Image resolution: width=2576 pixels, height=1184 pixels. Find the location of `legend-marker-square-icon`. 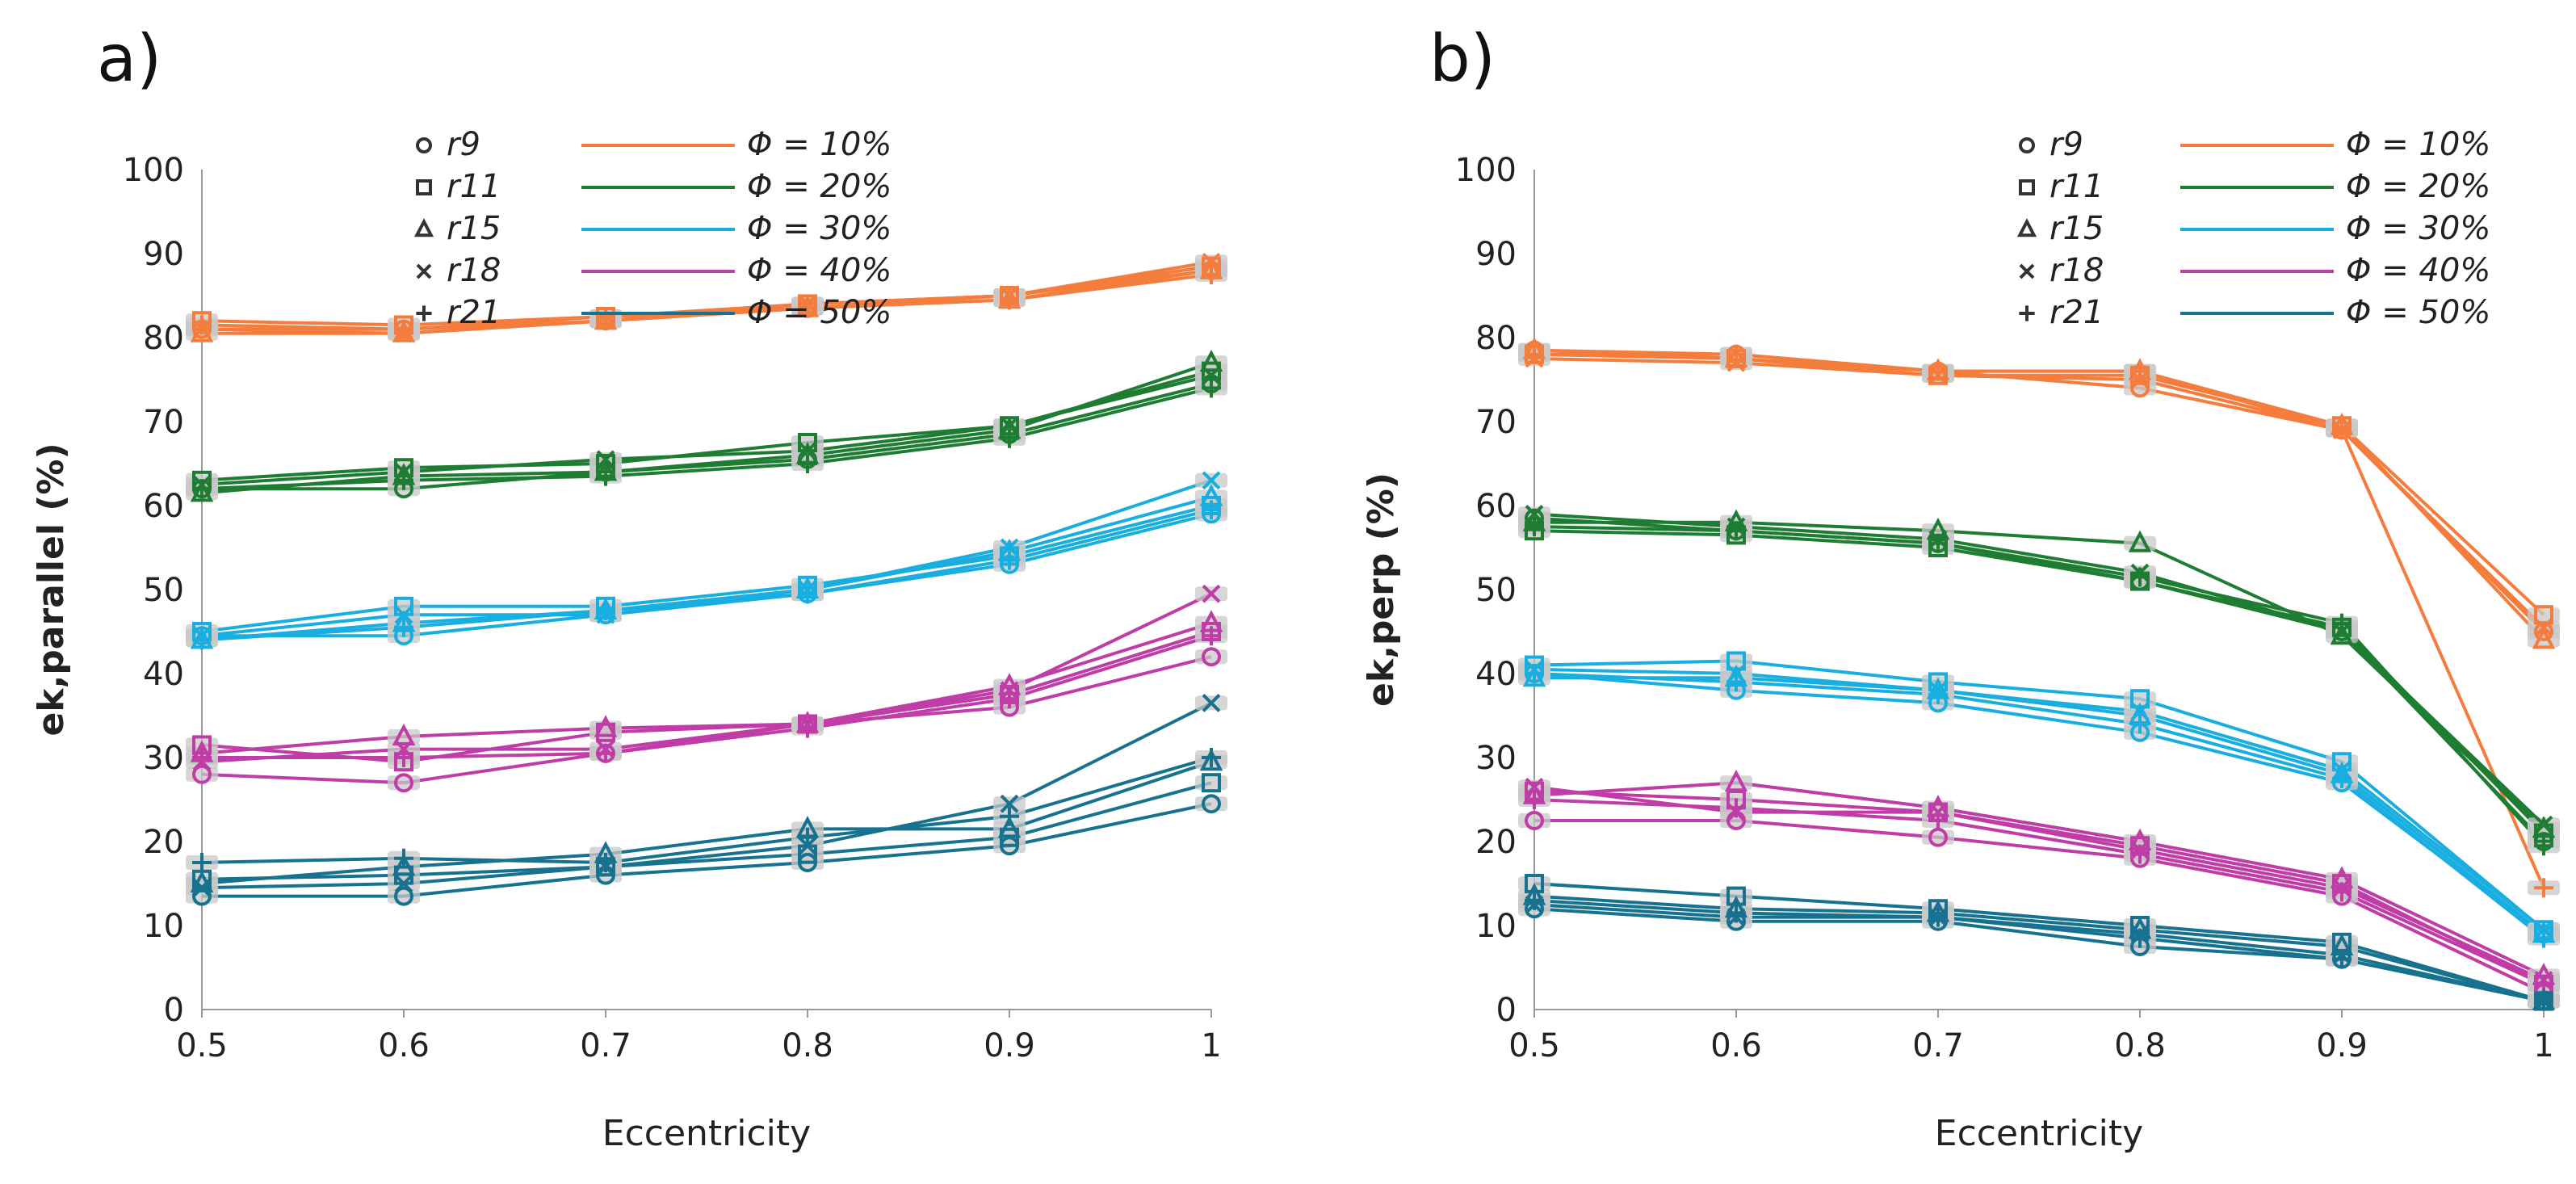

legend-marker-square-icon is located at coordinates (2027, 187).